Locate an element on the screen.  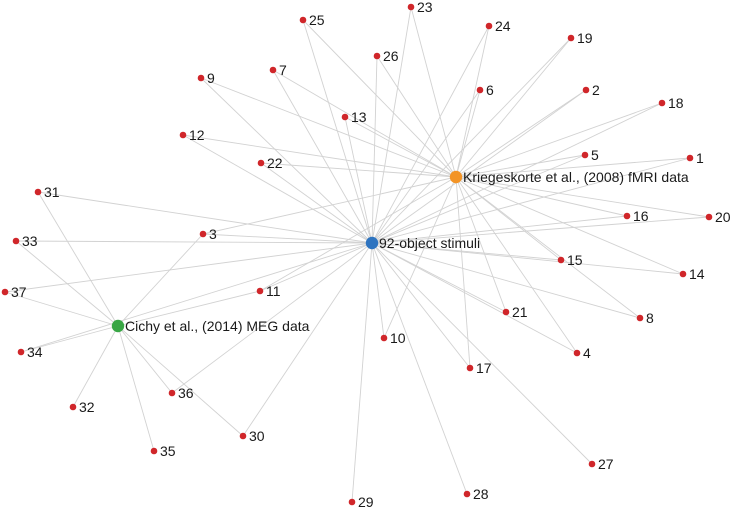
node-label: 20 is located at coordinates (723, 217).